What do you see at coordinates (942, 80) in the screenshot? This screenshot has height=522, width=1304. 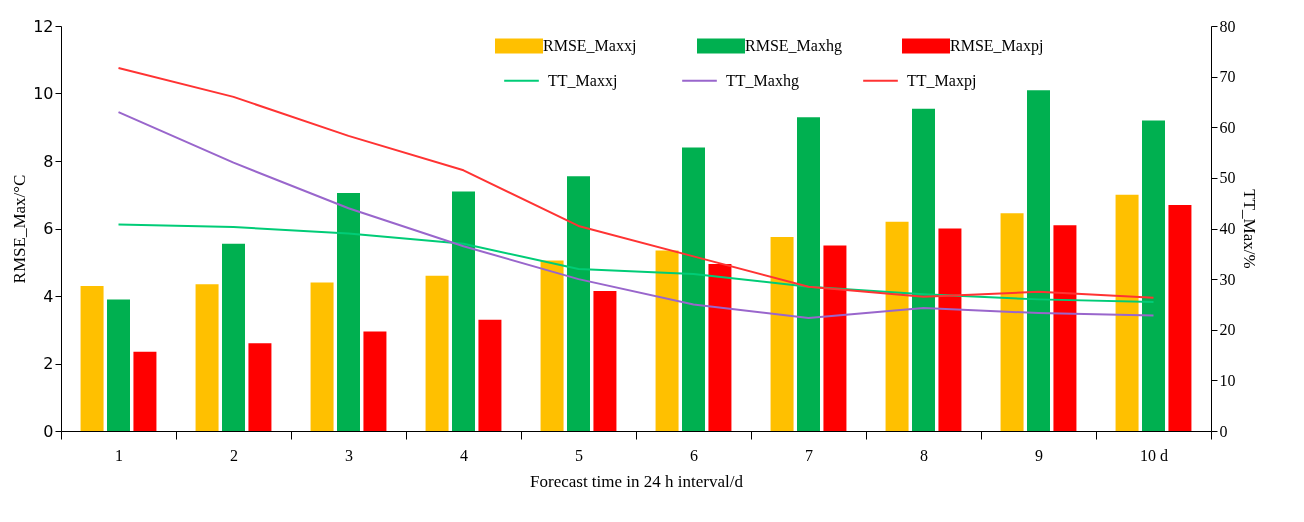 I see `legend-label: TT_Maxpj` at bounding box center [942, 80].